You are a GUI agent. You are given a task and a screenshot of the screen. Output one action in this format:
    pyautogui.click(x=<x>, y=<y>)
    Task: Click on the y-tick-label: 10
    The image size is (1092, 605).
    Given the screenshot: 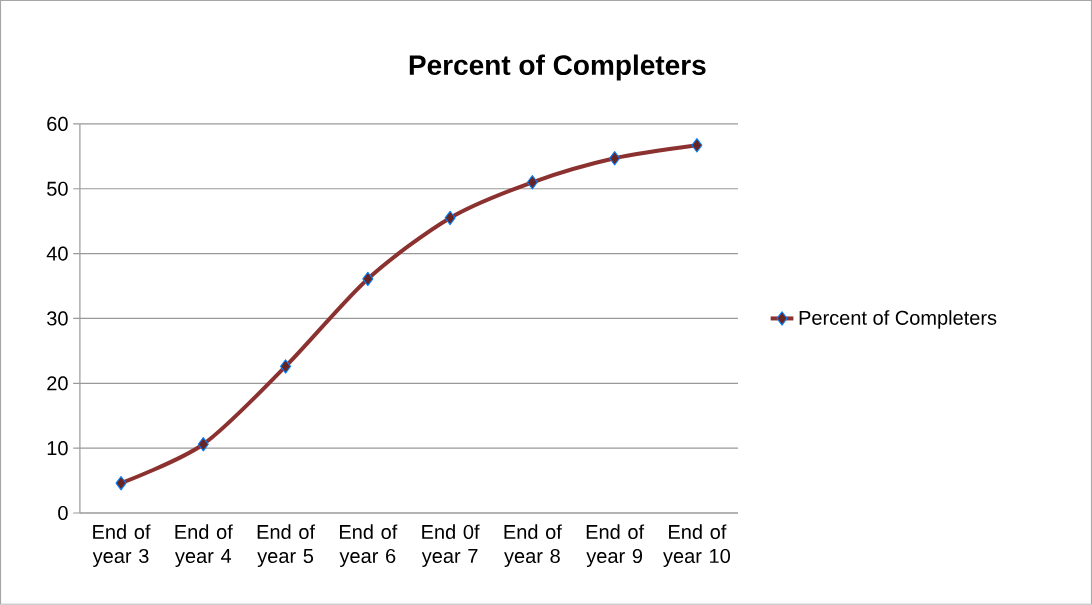 What is the action you would take?
    pyautogui.click(x=57, y=448)
    